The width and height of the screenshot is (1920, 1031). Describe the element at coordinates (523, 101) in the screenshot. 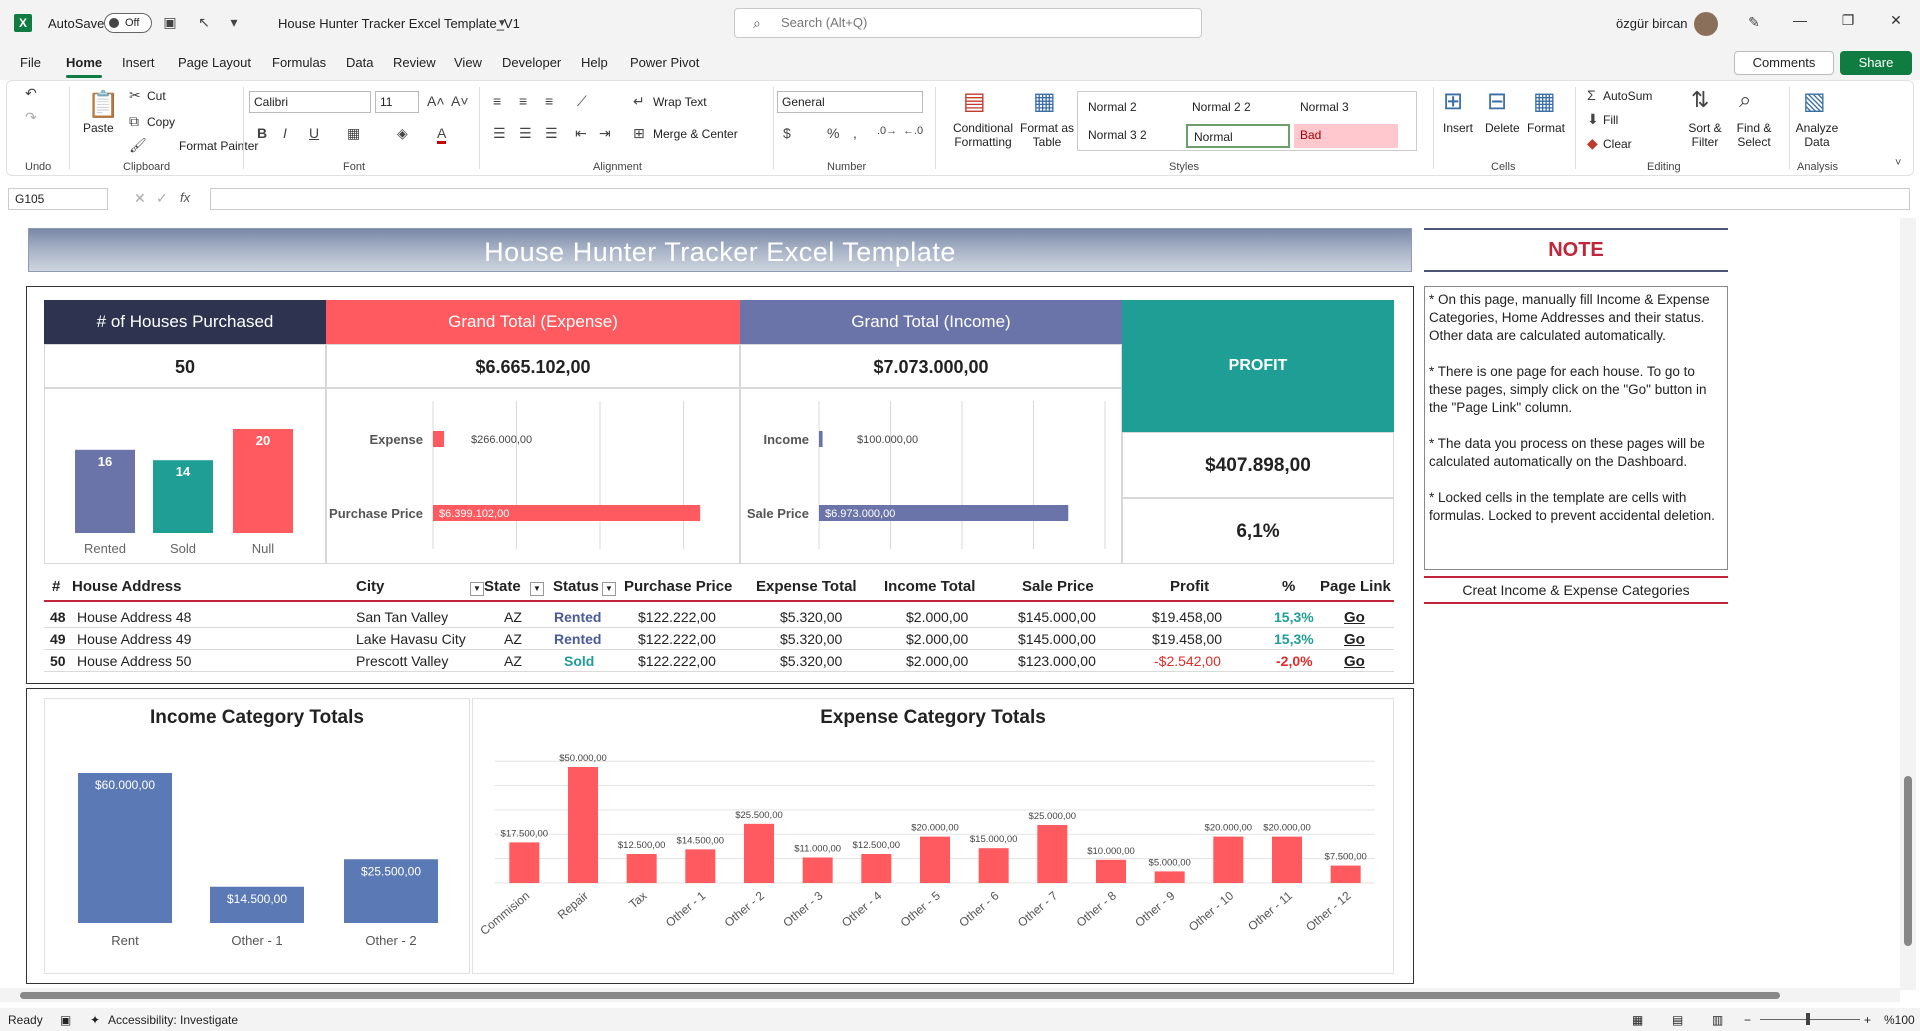

I see `align-middle-icon: ≡` at that location.